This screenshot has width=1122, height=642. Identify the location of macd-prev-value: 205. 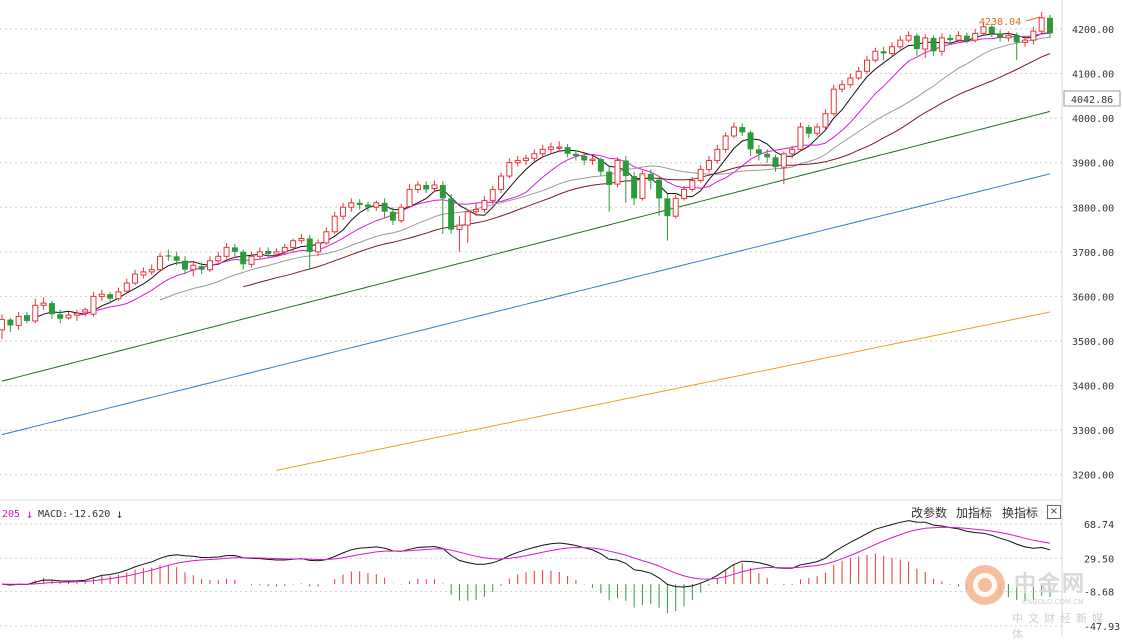
(11, 514).